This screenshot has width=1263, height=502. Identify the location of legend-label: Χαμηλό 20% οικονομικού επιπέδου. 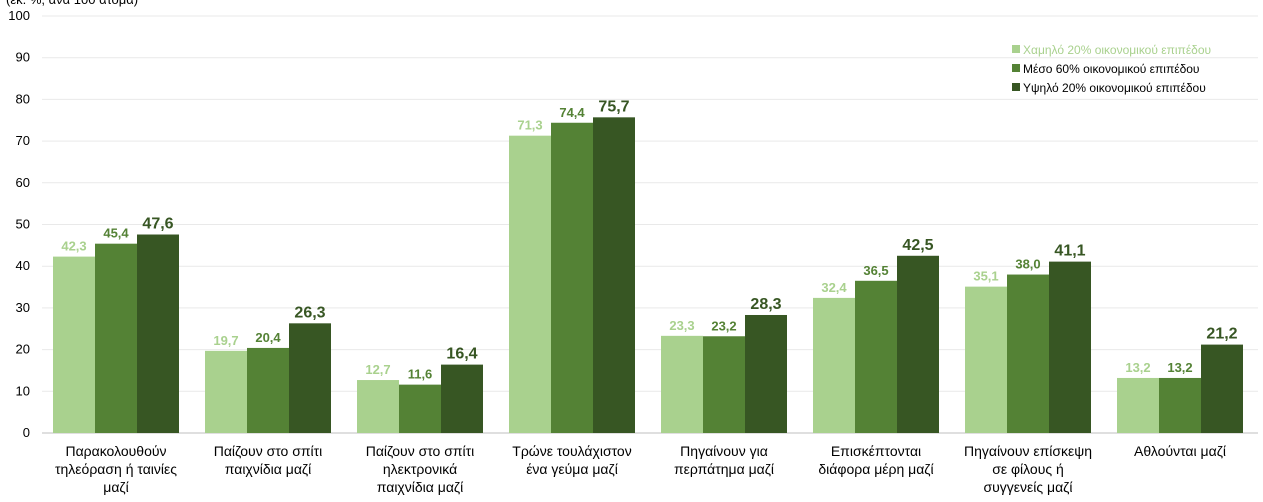
(1117, 50).